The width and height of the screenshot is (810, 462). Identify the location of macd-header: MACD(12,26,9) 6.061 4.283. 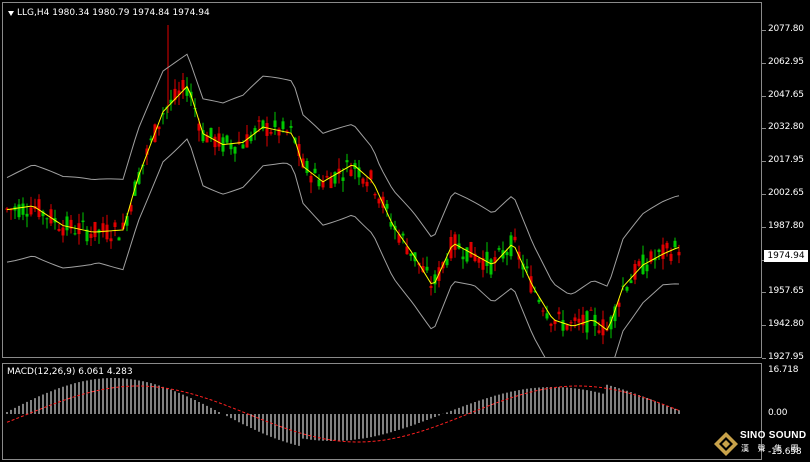
(70, 372).